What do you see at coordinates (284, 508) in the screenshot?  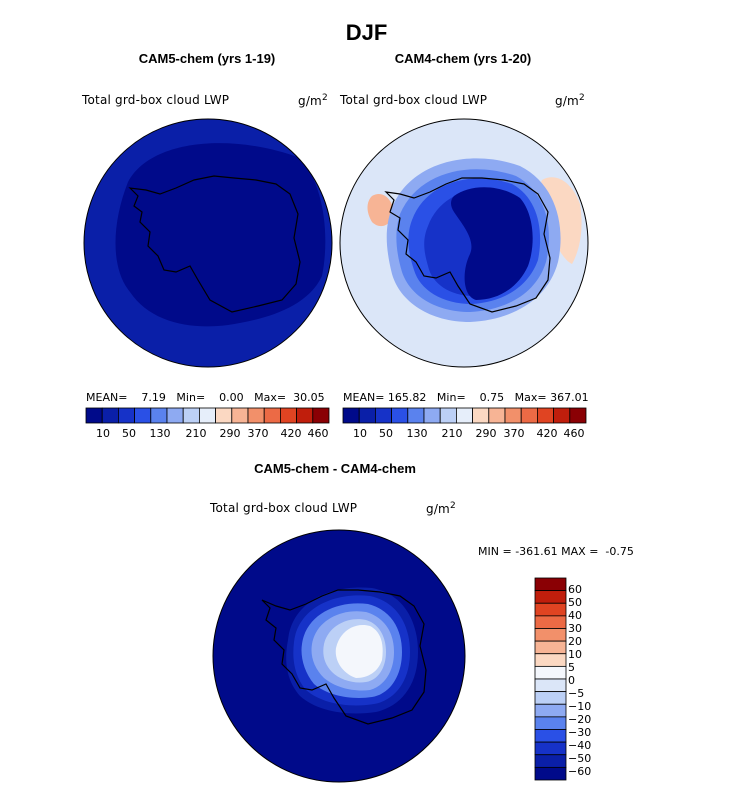 I see `panel-3-variable-label: Total grd-box cloud LWP` at bounding box center [284, 508].